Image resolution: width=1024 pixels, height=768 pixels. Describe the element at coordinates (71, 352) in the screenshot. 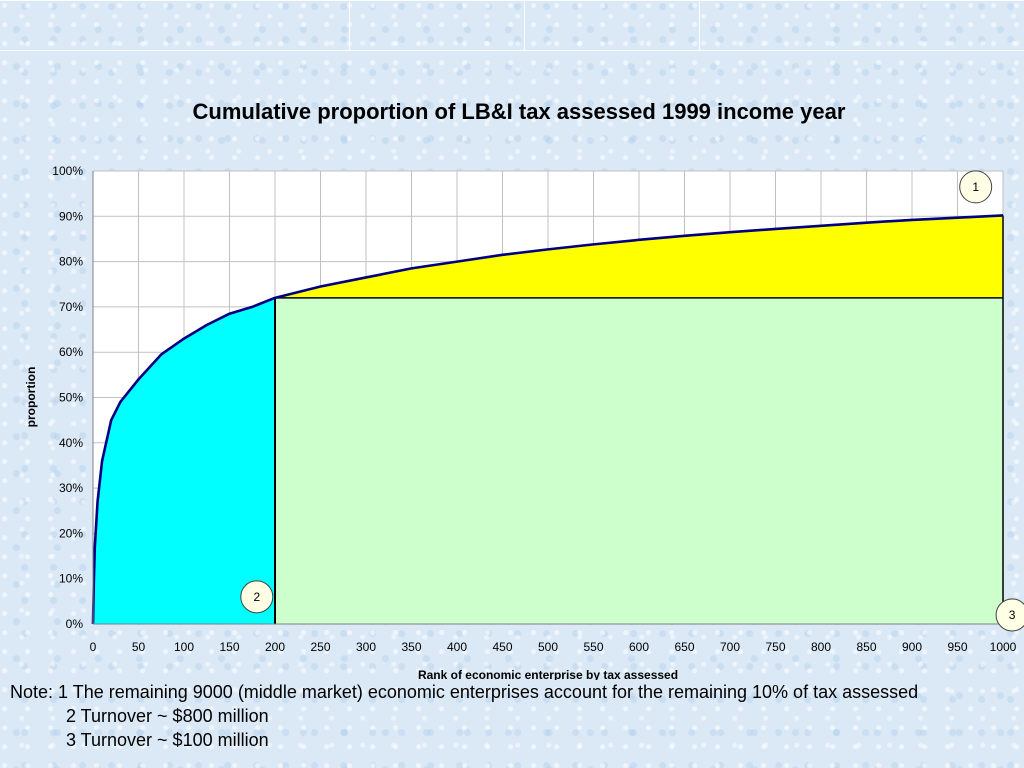

I see `y-tick-label: 60%` at that location.